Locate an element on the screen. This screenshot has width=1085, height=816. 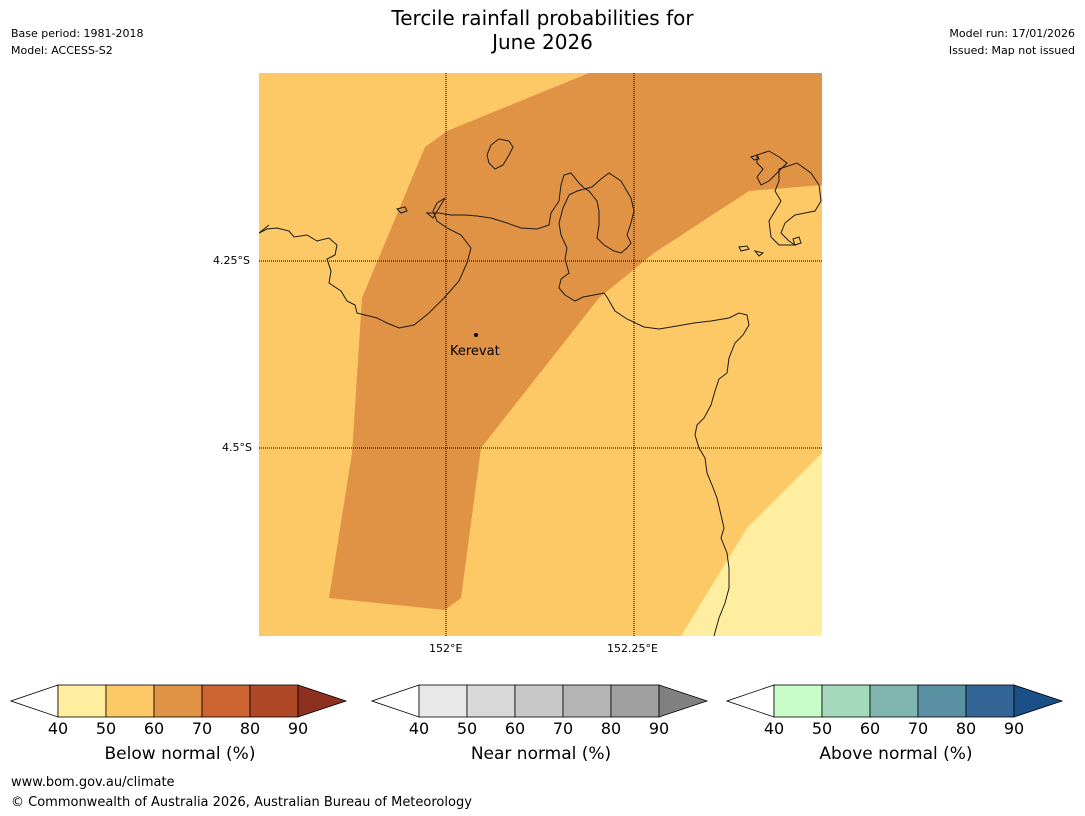
coastline-east-peninsula is located at coordinates (789, 198).